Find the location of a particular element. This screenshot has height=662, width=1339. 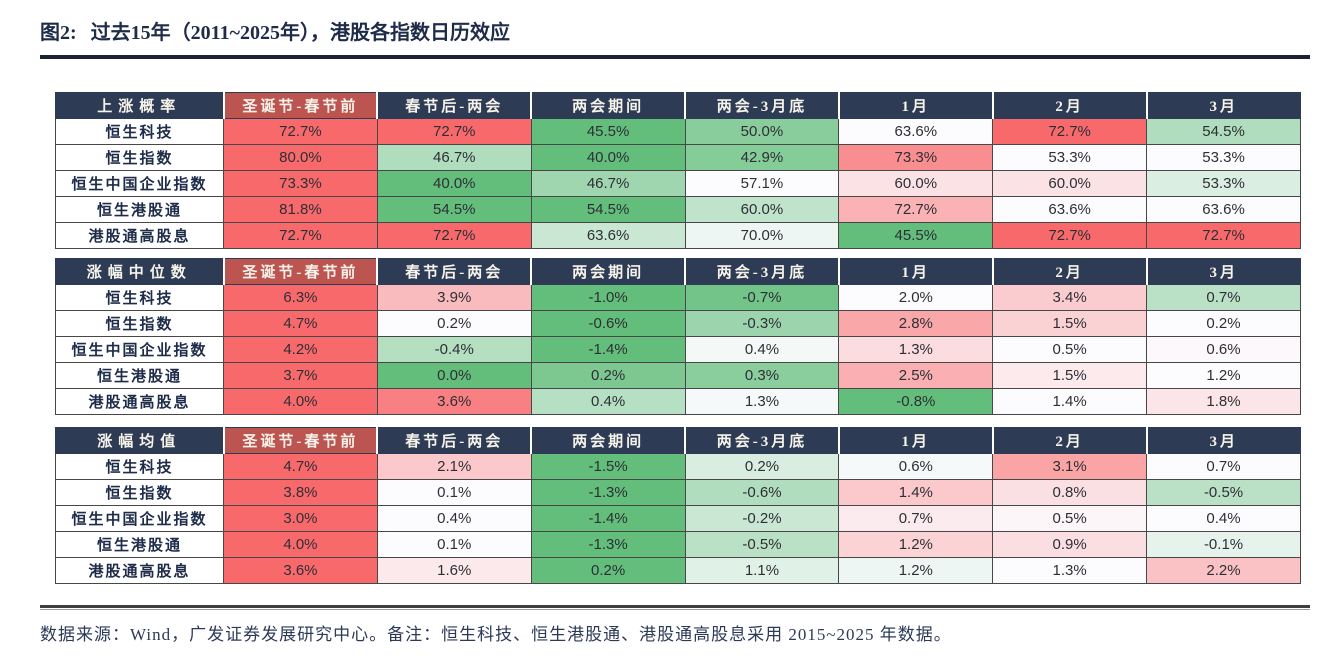

value-cell: 4.2% is located at coordinates (300, 349).